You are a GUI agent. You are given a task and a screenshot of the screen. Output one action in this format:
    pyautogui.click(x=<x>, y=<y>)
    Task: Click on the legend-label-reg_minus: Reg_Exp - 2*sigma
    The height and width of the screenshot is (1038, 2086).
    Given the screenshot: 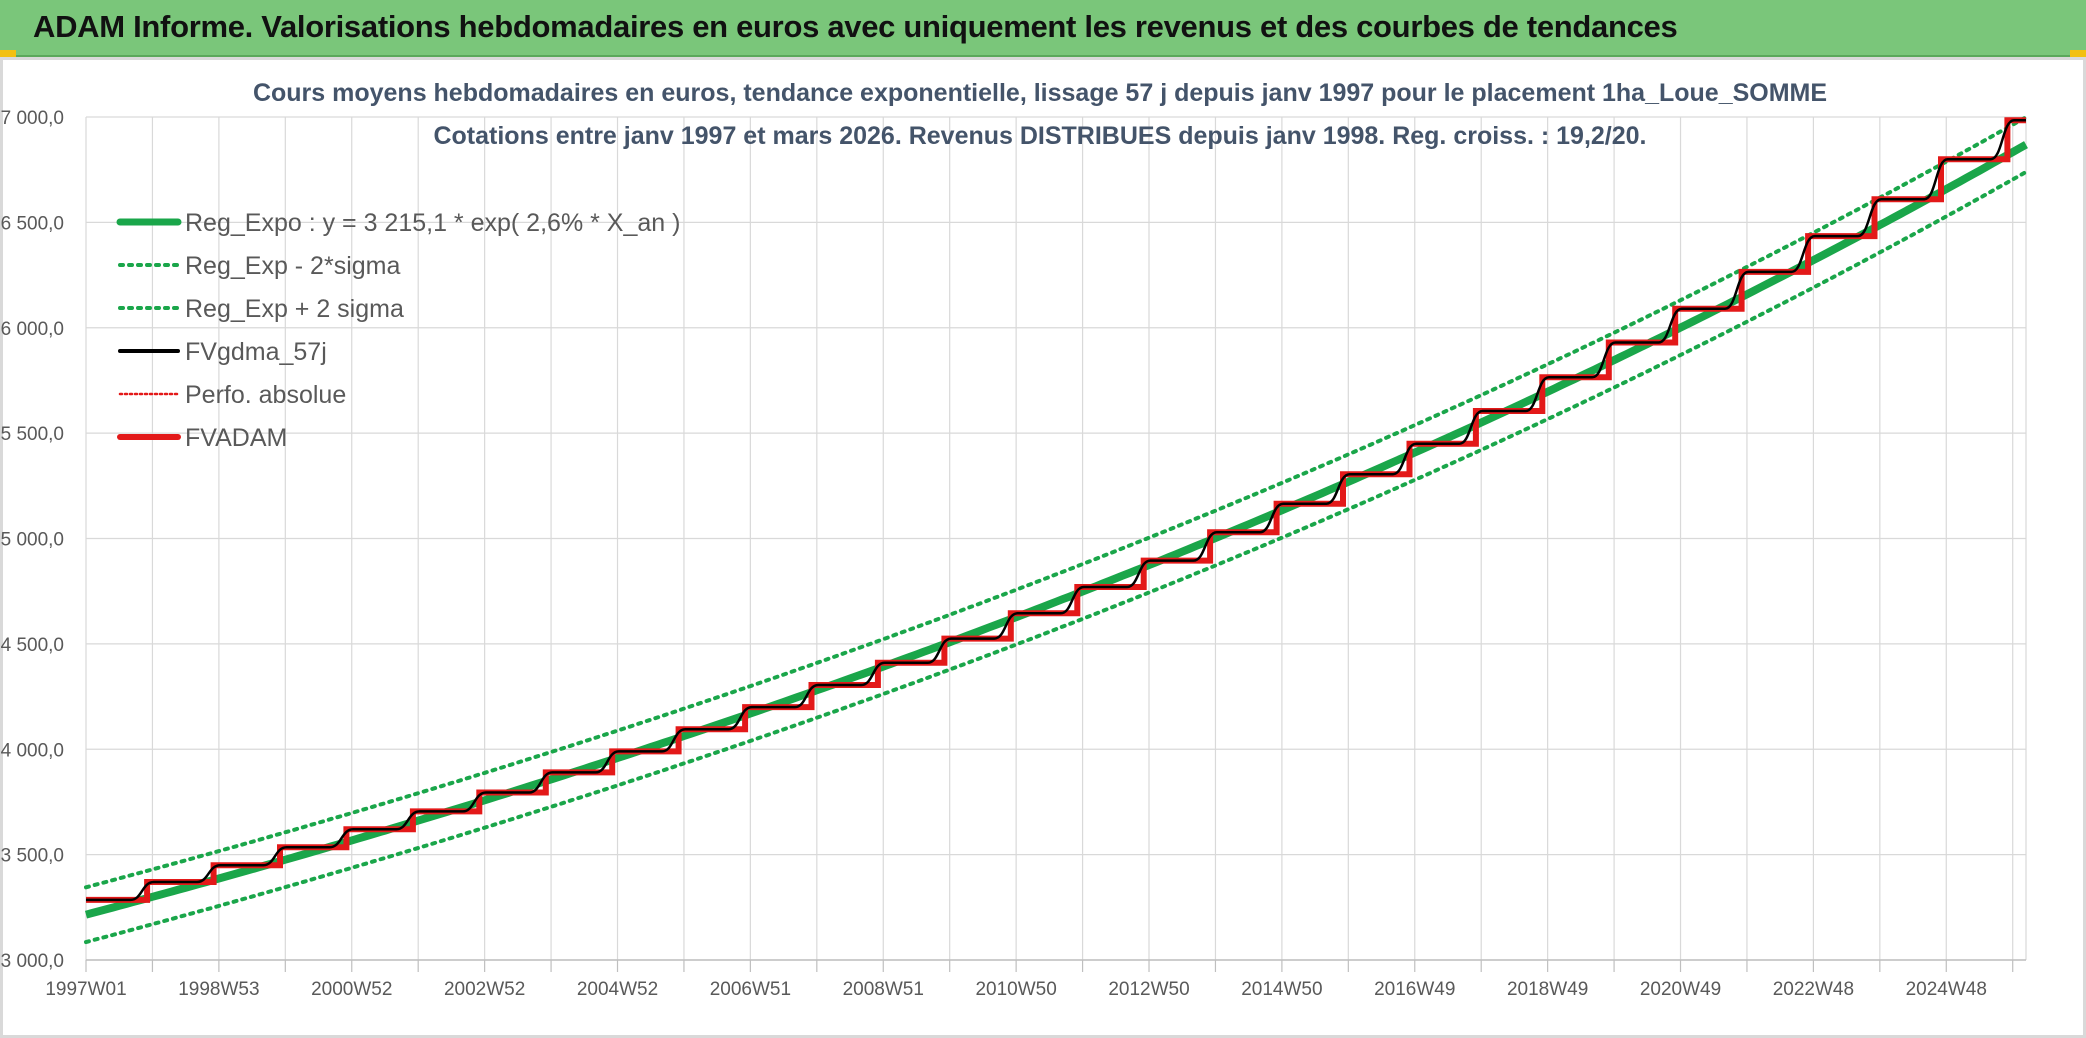 What is the action you would take?
    pyautogui.click(x=292, y=266)
    